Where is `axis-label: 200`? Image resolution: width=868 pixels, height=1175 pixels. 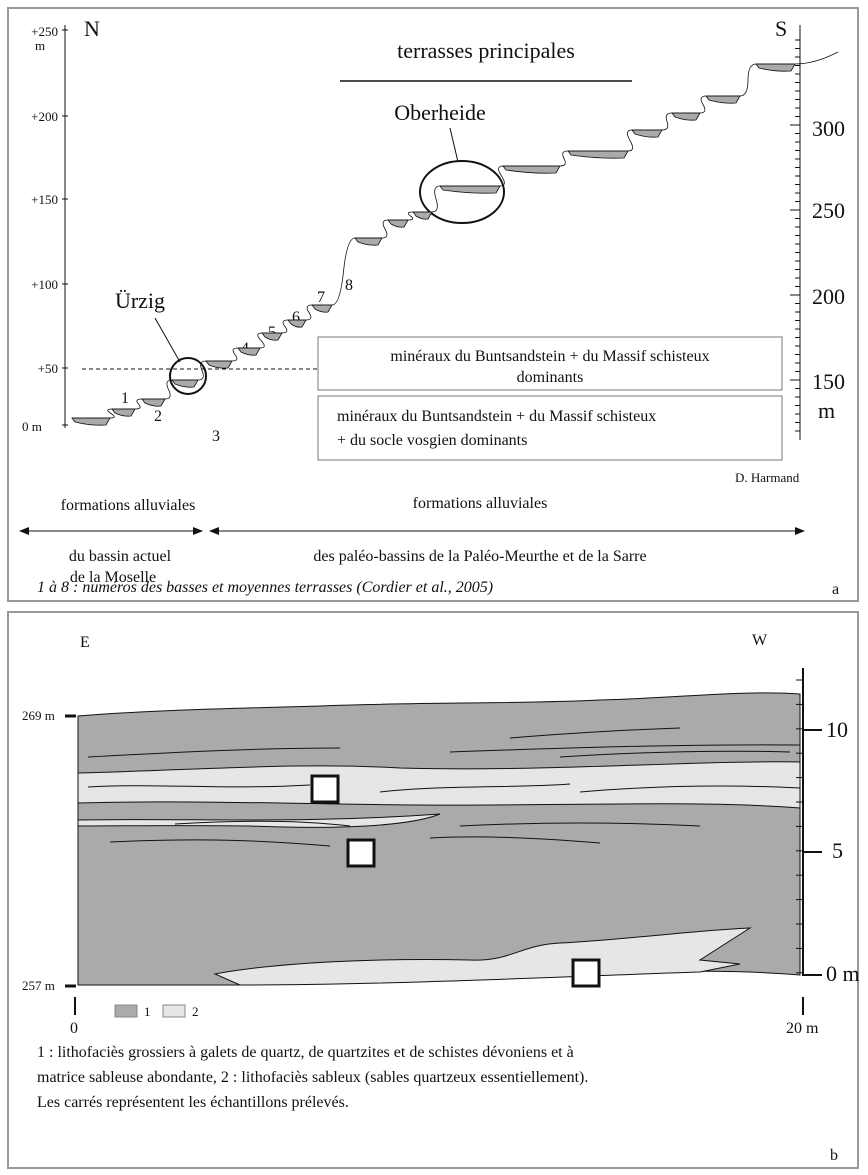
axis-label: 200 is located at coordinates (828, 296).